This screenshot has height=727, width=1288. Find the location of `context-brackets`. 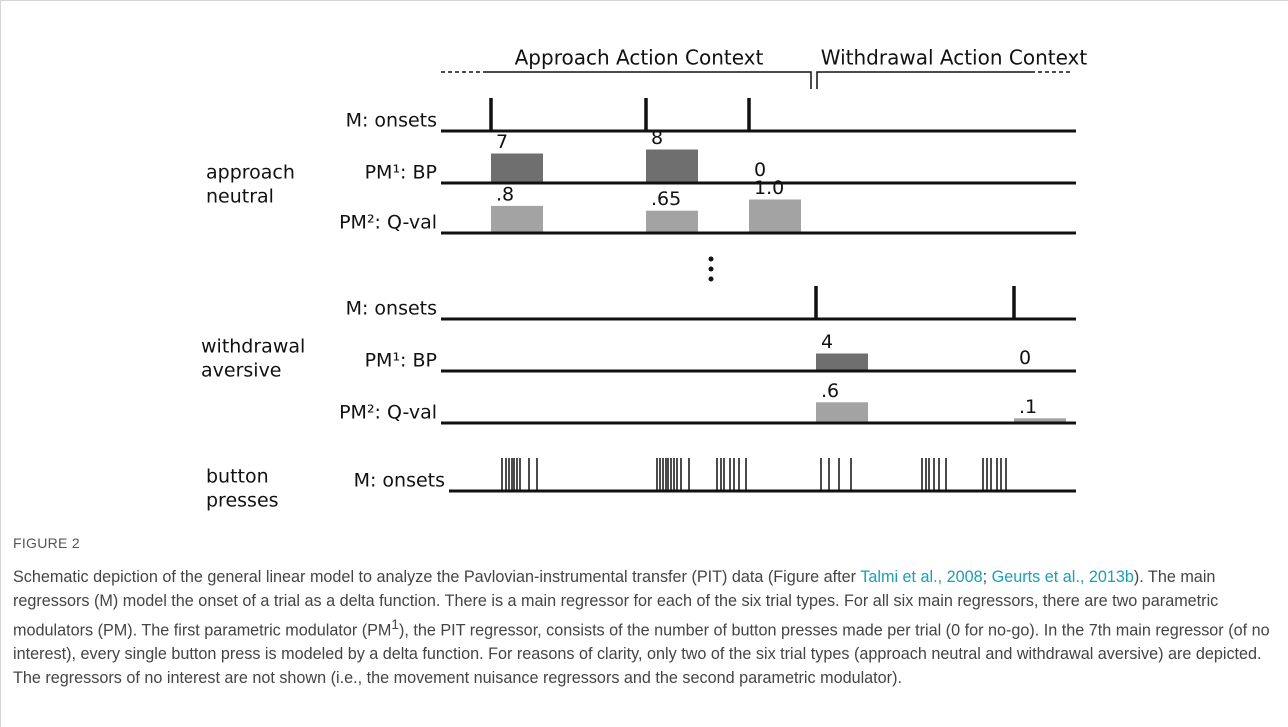

context-brackets is located at coordinates (757, 80).